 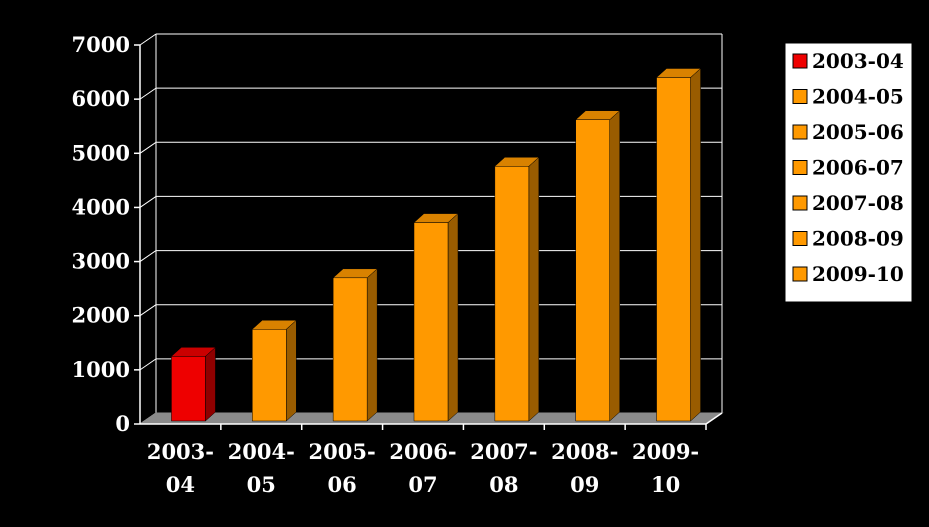 What do you see at coordinates (342, 451) in the screenshot?
I see `x-tick-label: 2005-` at bounding box center [342, 451].